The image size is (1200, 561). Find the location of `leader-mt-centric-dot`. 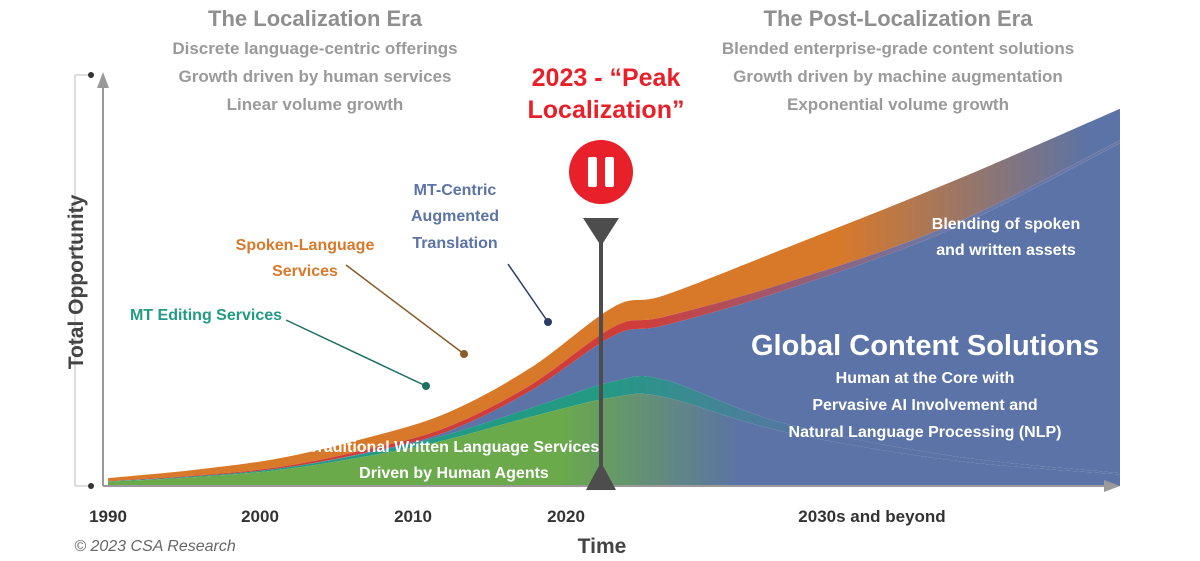

leader-mt-centric-dot is located at coordinates (548, 322).